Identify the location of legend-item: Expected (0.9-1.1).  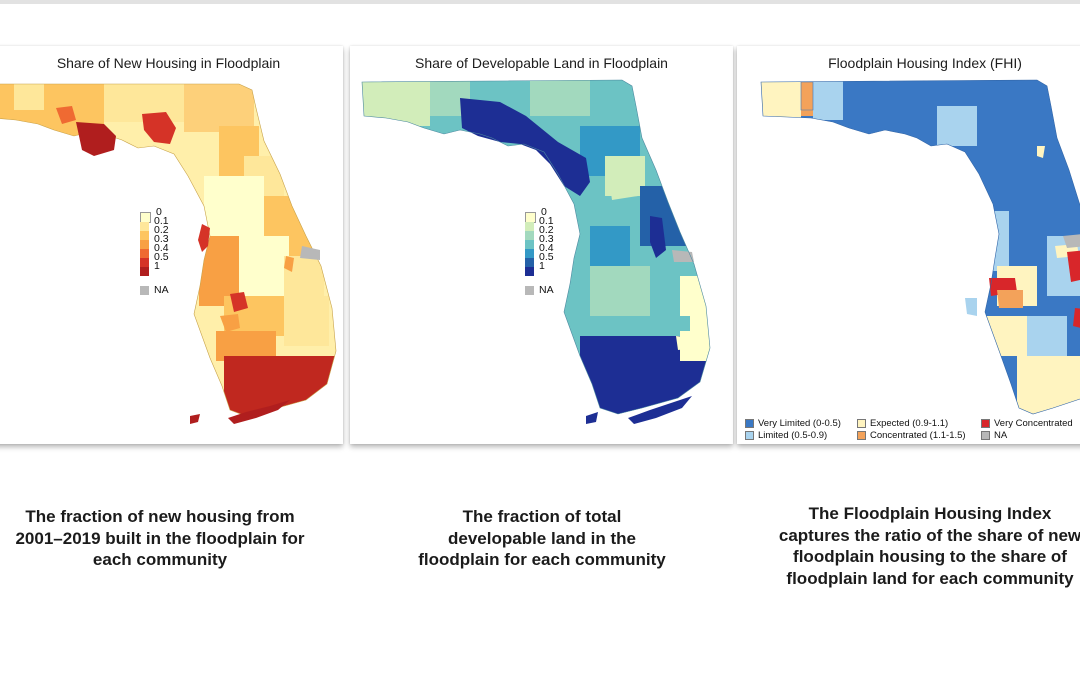
(902, 423).